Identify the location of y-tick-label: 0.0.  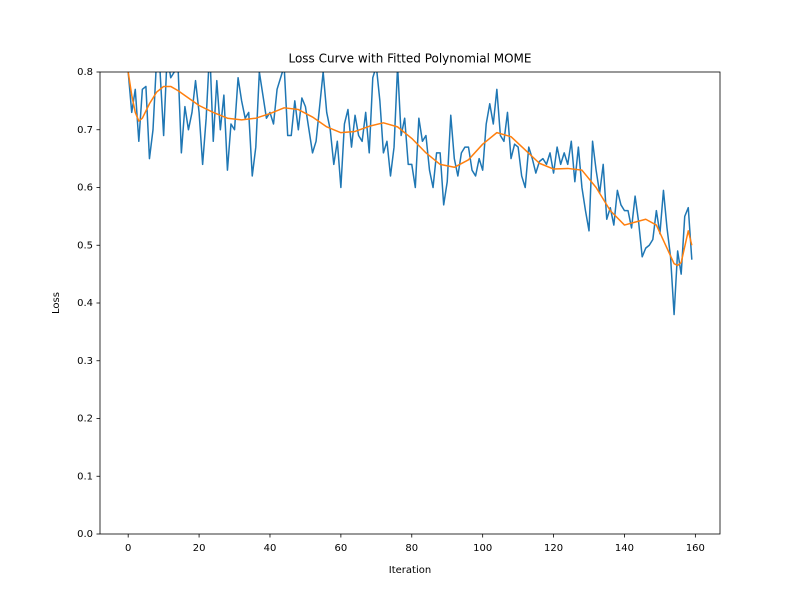
(85, 534).